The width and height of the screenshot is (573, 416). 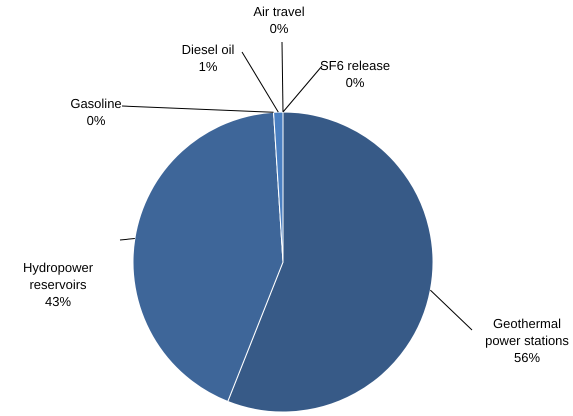 What do you see at coordinates (96, 103) in the screenshot?
I see `category-label: Gasoline` at bounding box center [96, 103].